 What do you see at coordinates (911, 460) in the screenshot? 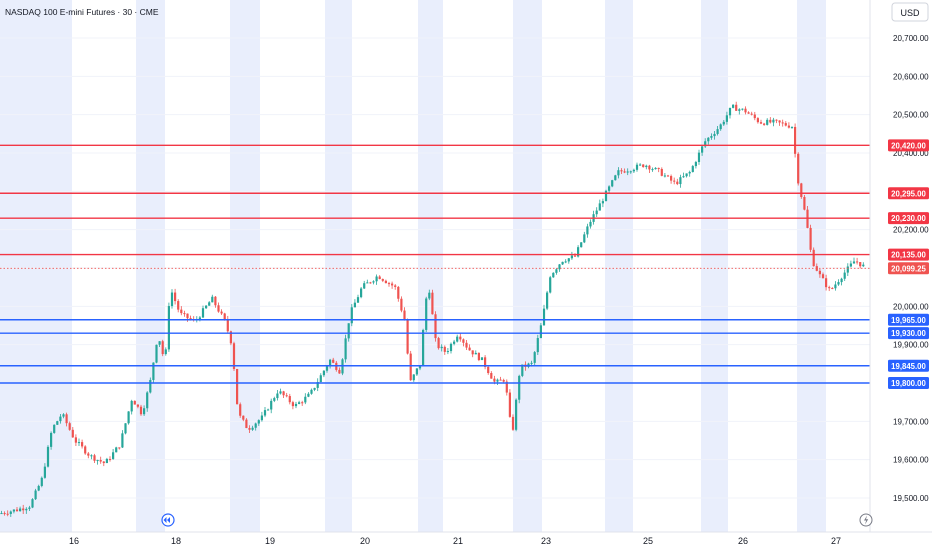
I see `price-tick-label: 19,600.00` at bounding box center [911, 460].